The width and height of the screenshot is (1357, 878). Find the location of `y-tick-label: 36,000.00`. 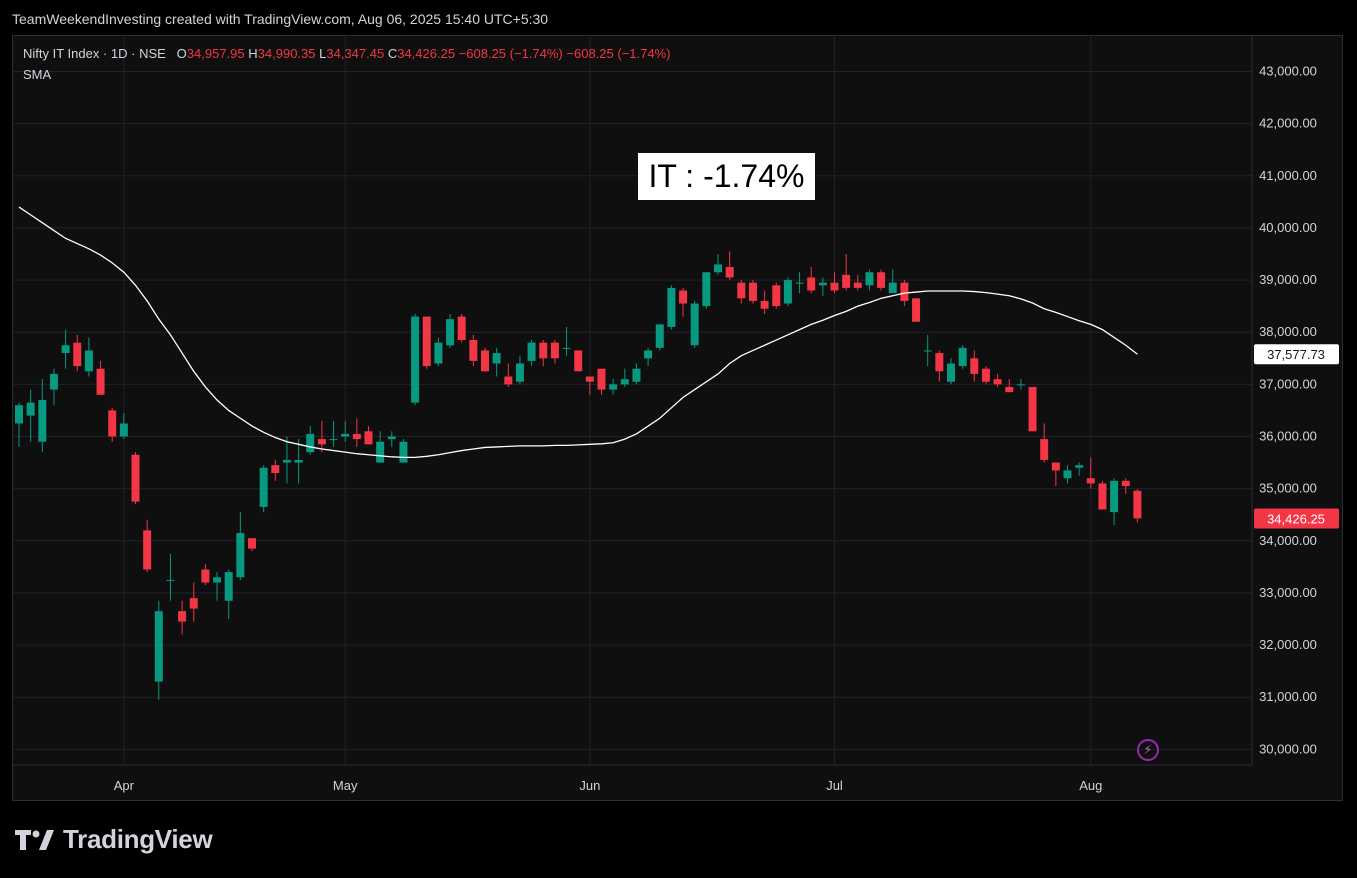

y-tick-label: 36,000.00 is located at coordinates (1288, 436).